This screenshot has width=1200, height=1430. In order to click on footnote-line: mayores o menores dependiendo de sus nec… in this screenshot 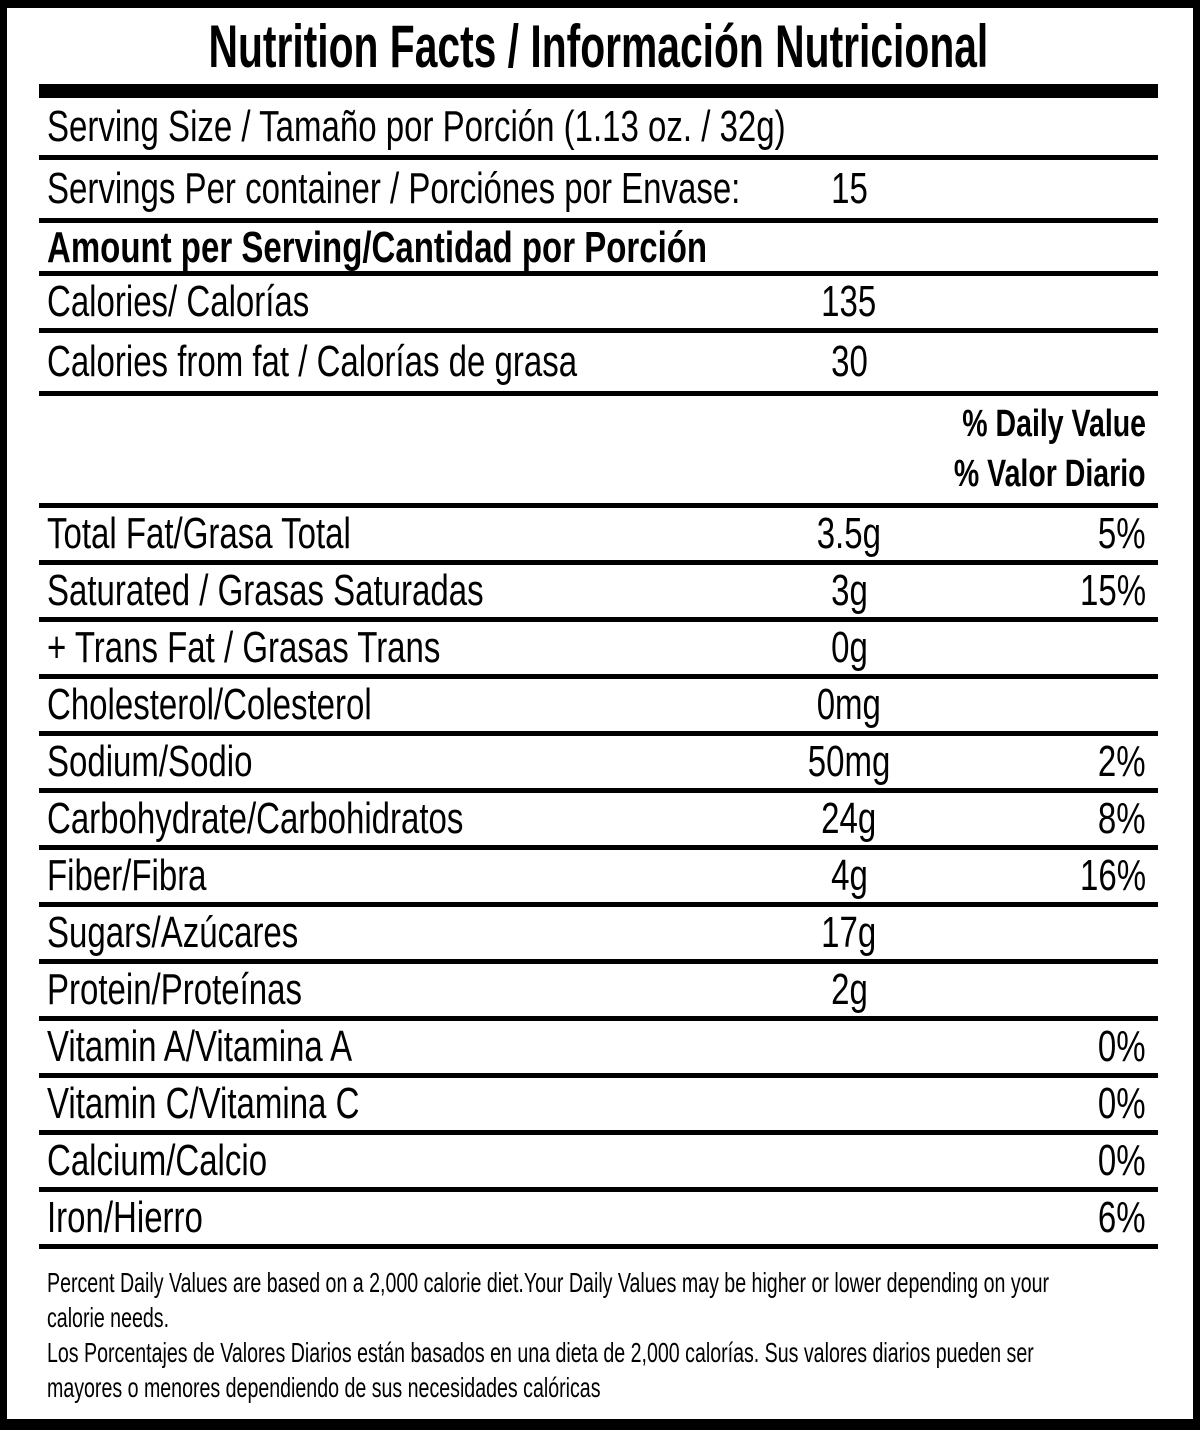, I will do `click(324, 1387)`.